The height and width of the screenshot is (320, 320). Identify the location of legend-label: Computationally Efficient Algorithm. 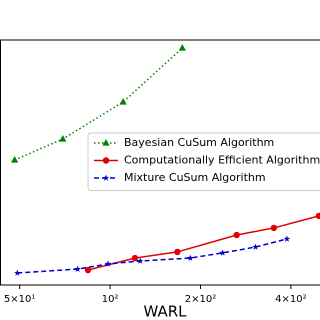
(222, 160).